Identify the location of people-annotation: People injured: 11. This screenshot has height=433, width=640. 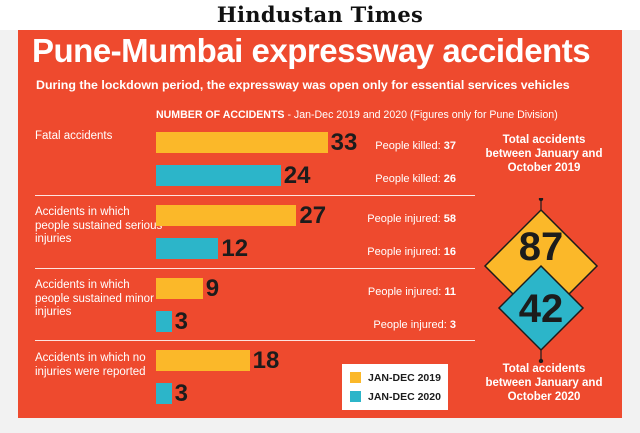
(387, 292).